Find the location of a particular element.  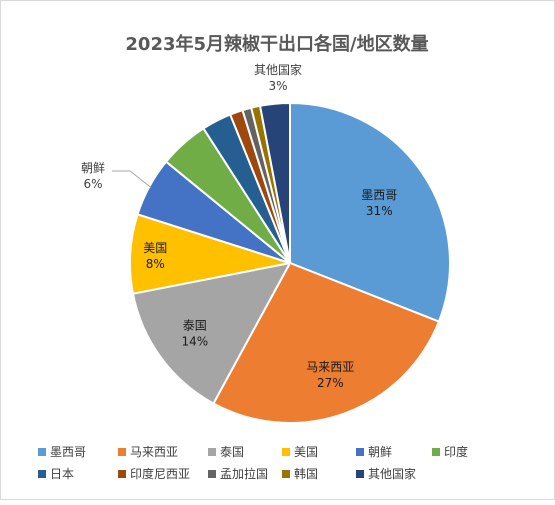

legend-swatch-印度尼西亚 is located at coordinates (122, 474).